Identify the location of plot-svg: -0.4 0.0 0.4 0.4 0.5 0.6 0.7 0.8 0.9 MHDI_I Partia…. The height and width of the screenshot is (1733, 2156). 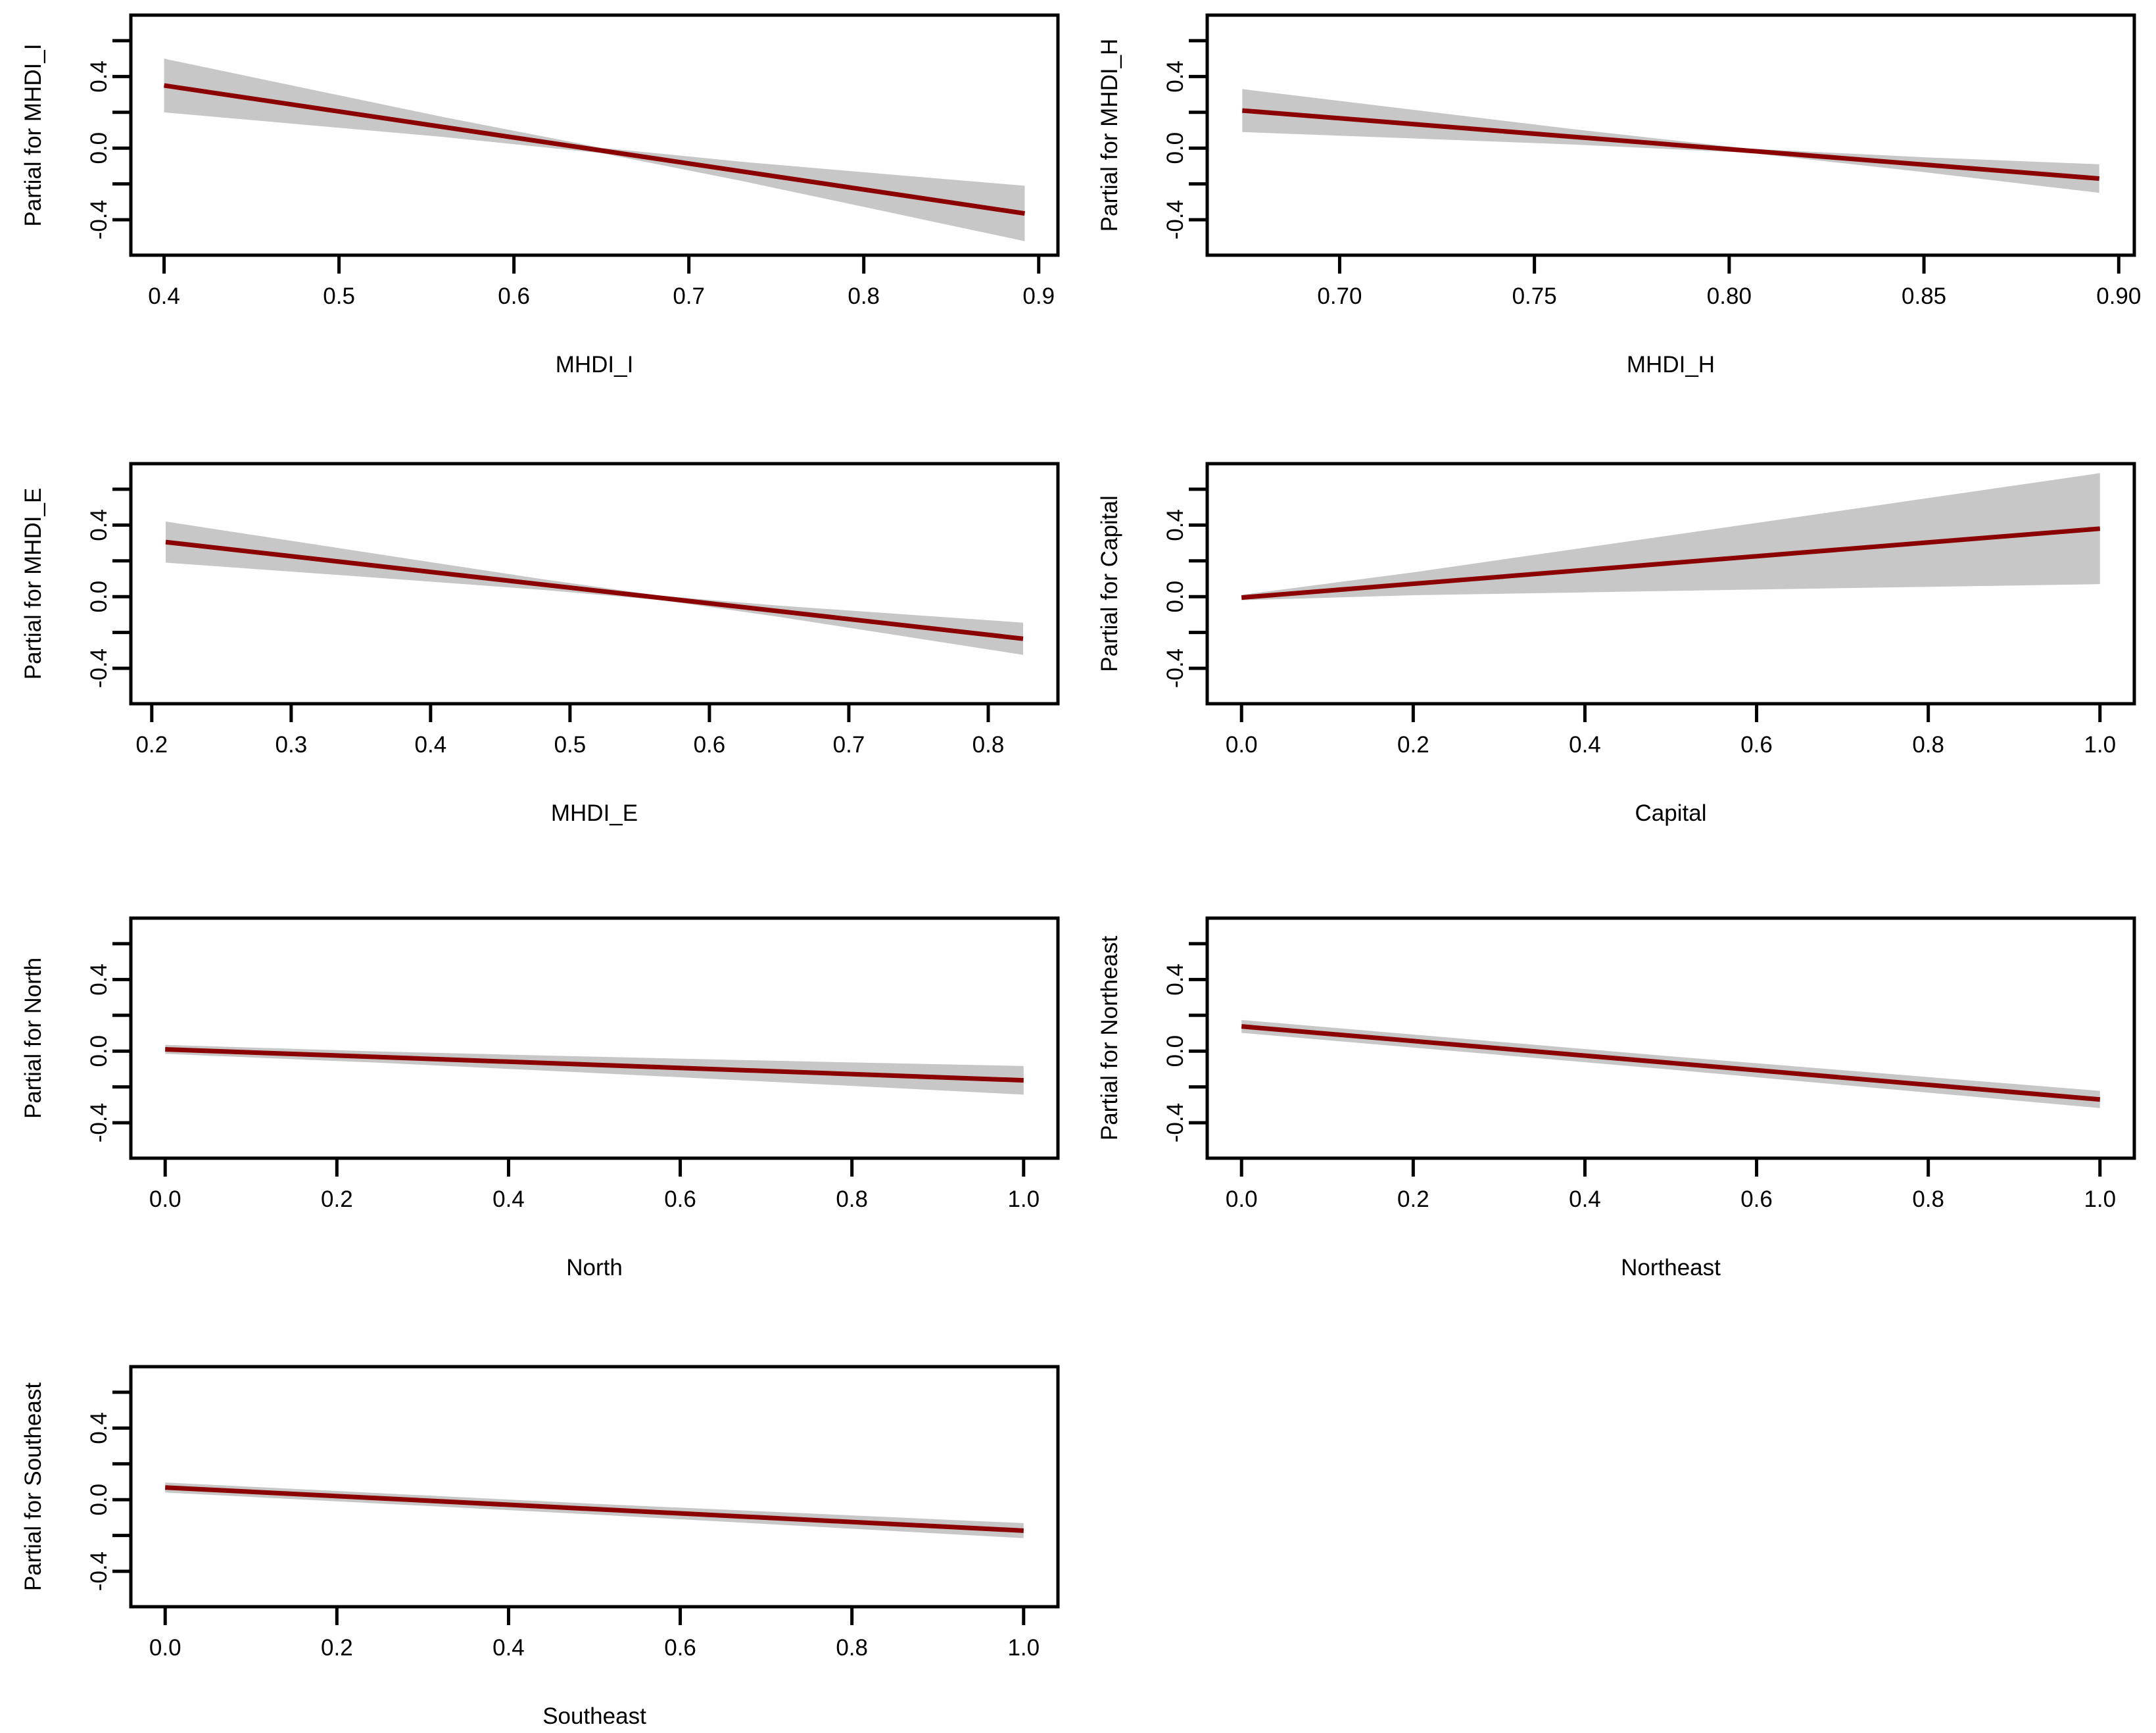
(540, 195).